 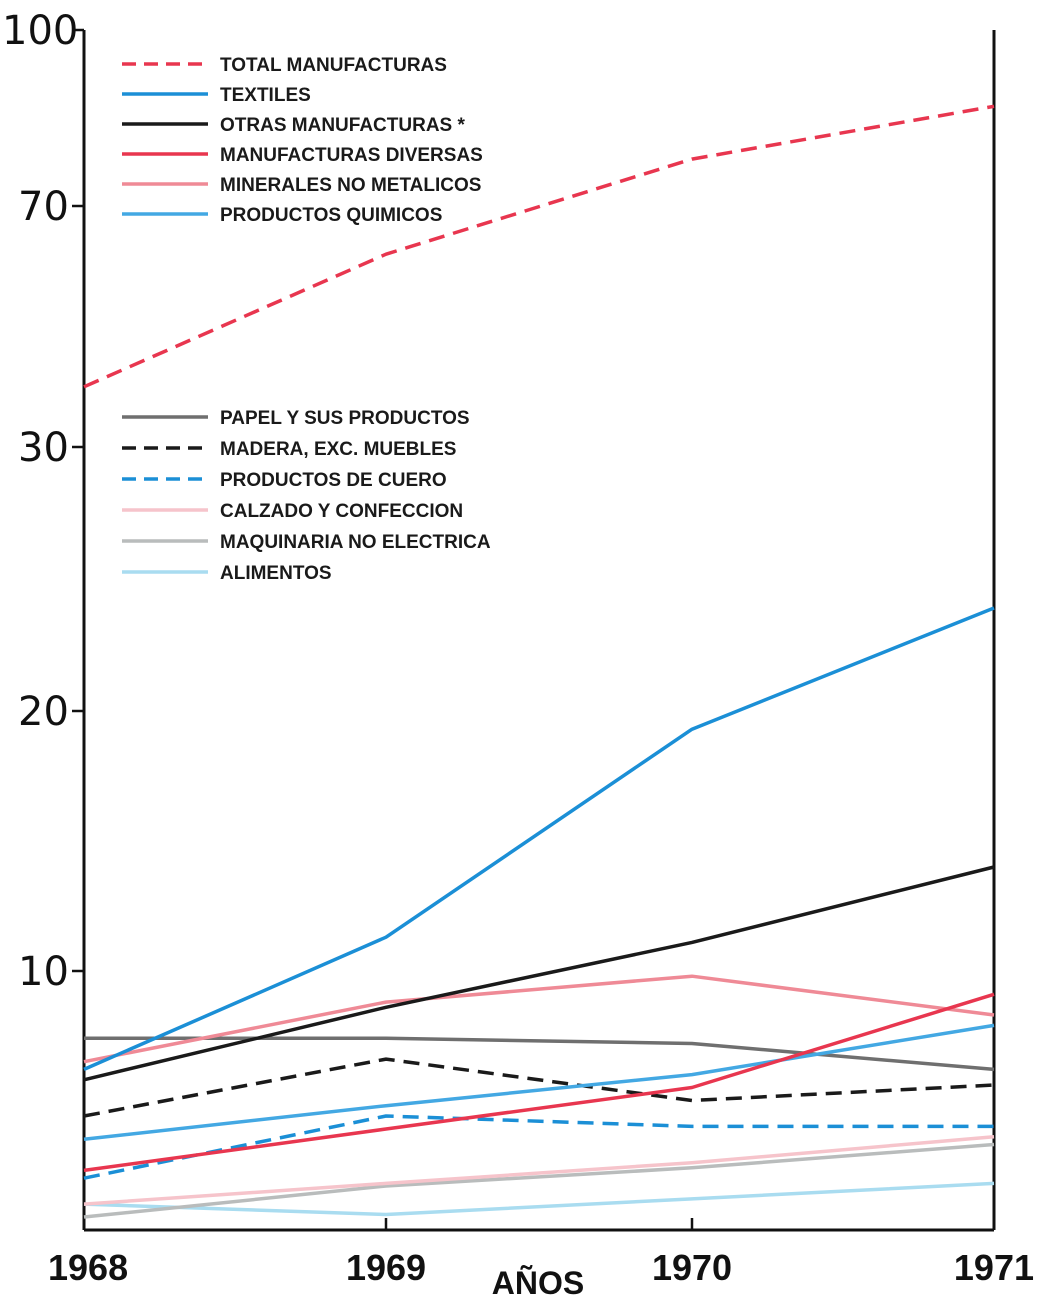 I want to click on x-tick-label: 1970, so click(x=692, y=1267).